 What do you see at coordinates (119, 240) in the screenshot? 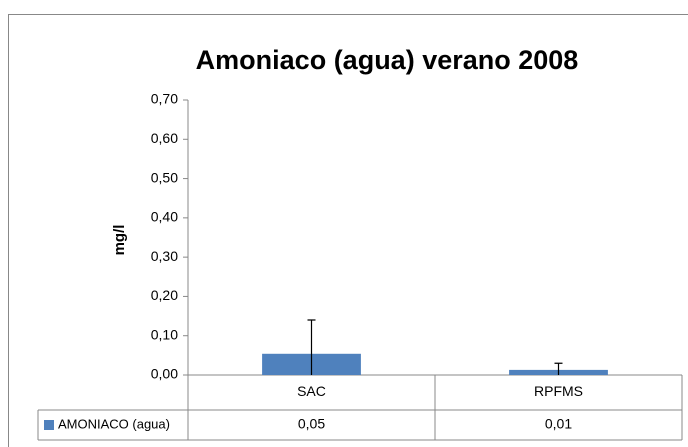
I see `y-axis-label: mg/l` at bounding box center [119, 240].